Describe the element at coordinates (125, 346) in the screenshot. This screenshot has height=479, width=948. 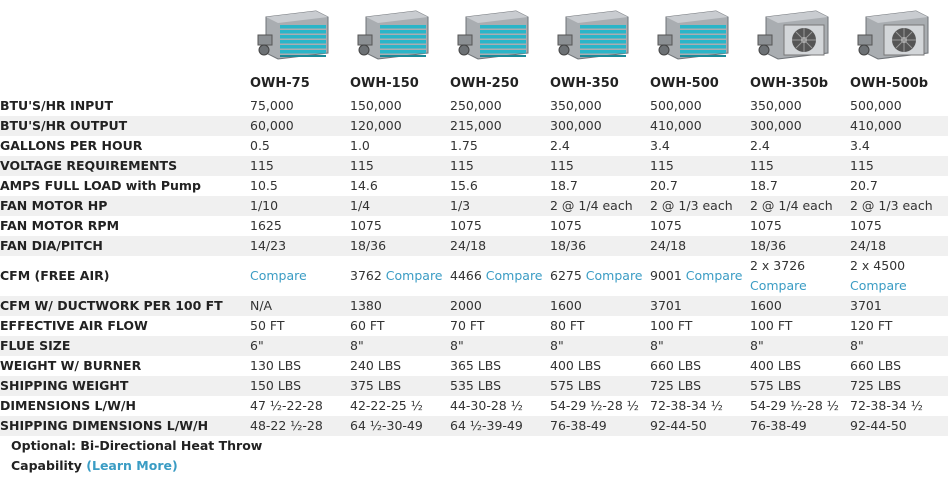
I see `spec-label: FLUE SIZE` at that location.